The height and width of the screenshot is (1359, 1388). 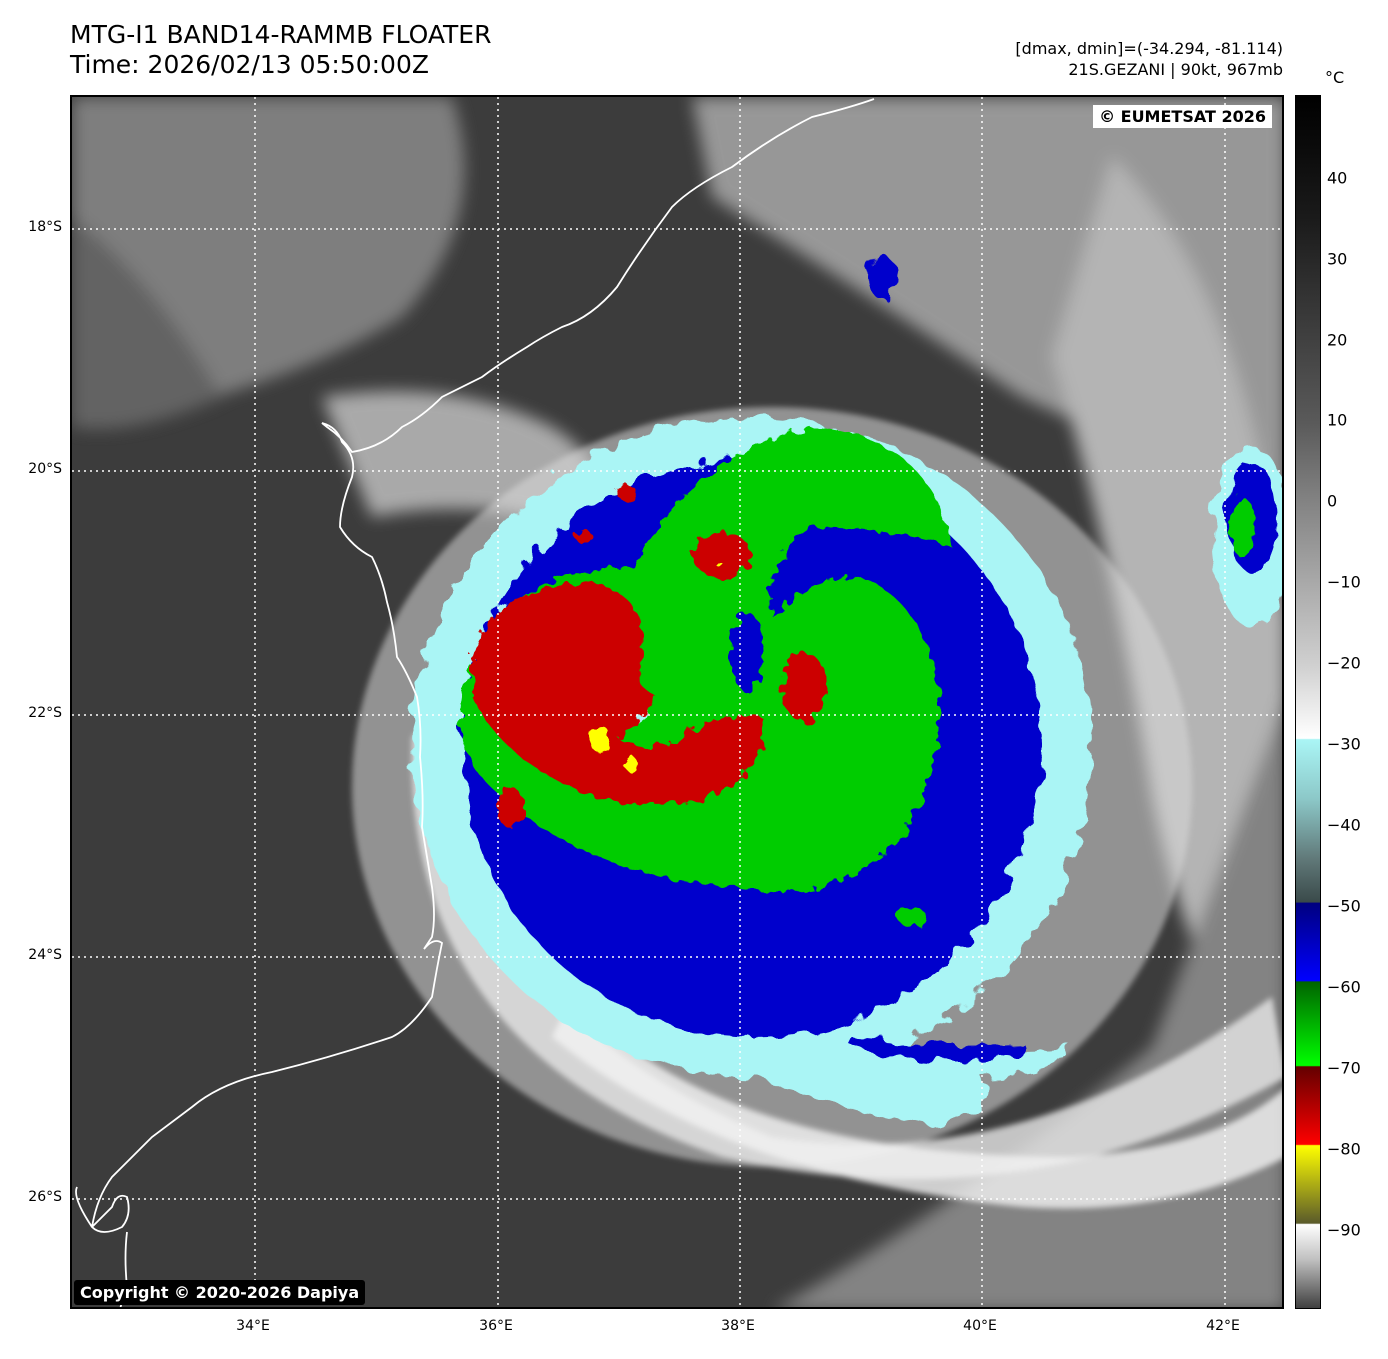 What do you see at coordinates (1344, 1149) in the screenshot?
I see `colorbar-tick-m80: −80` at bounding box center [1344, 1149].